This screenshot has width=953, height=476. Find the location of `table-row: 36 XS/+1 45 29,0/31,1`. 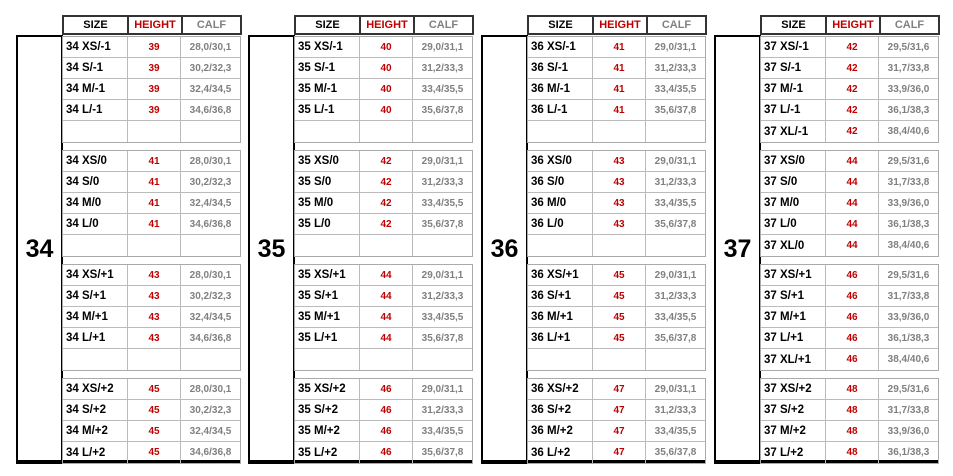

table-row: 36 XS/+1 45 29,0/31,1 is located at coordinates (616, 275).